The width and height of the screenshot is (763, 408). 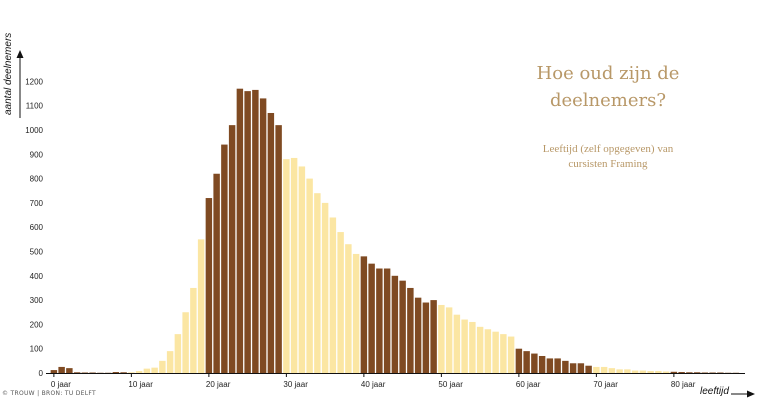 What do you see at coordinates (218, 384) in the screenshot?
I see `x-tick-label-20: 20 jaar` at bounding box center [218, 384].